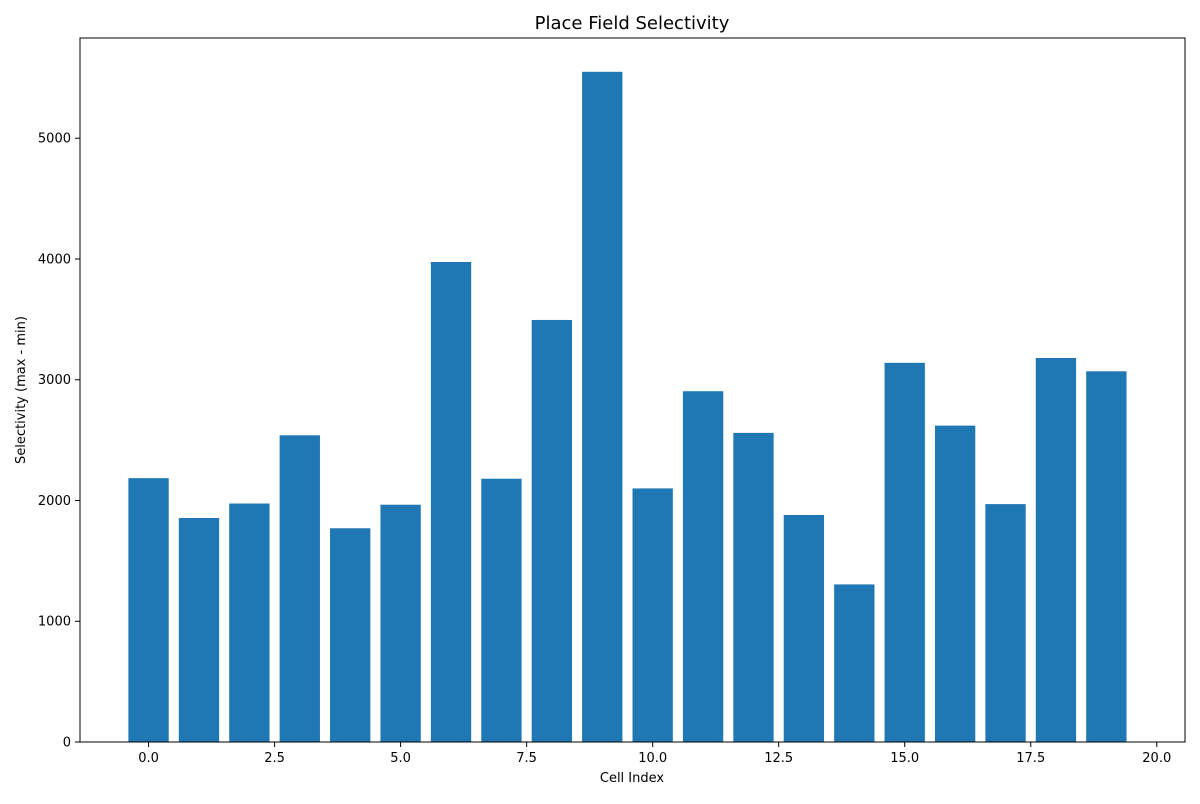  What do you see at coordinates (1156, 758) in the screenshot?
I see `x-tick-label: 20.0` at bounding box center [1156, 758].